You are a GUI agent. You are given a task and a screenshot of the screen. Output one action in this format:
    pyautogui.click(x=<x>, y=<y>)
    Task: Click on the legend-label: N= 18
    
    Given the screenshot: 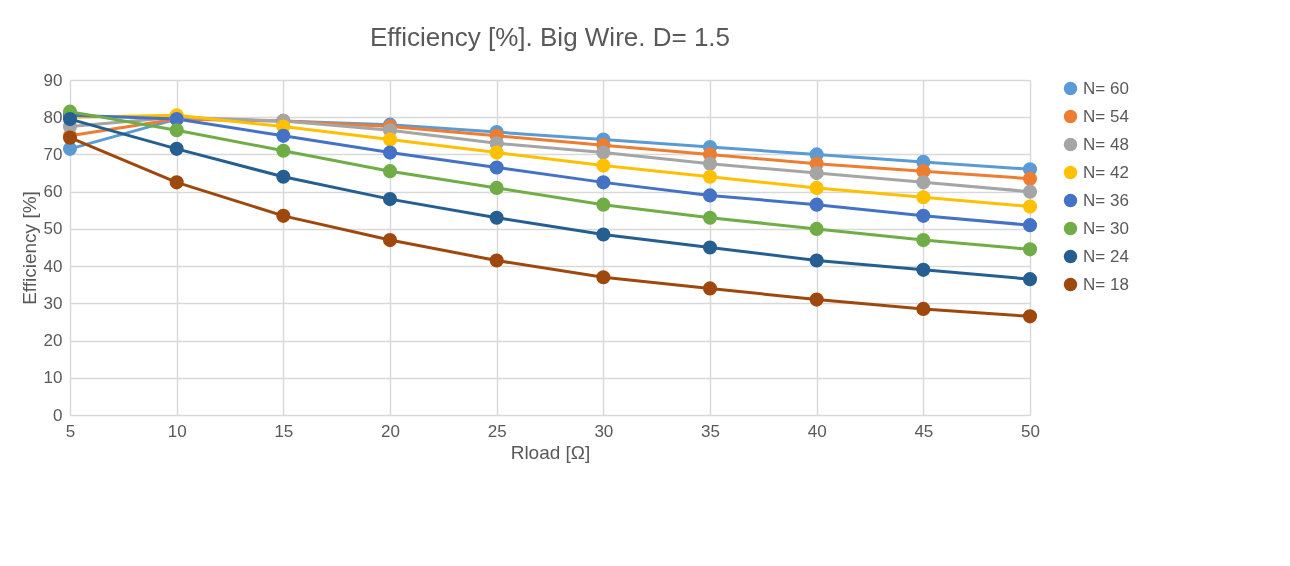 What is the action you would take?
    pyautogui.click(x=1106, y=284)
    